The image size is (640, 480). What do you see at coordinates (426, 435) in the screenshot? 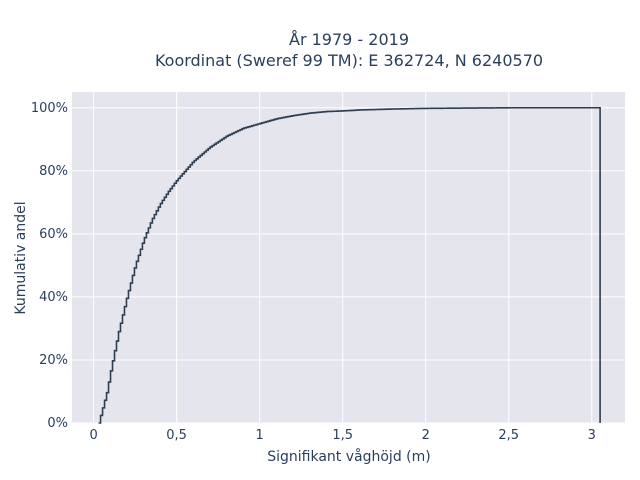
I see `x-tick-label: 2` at bounding box center [426, 435].